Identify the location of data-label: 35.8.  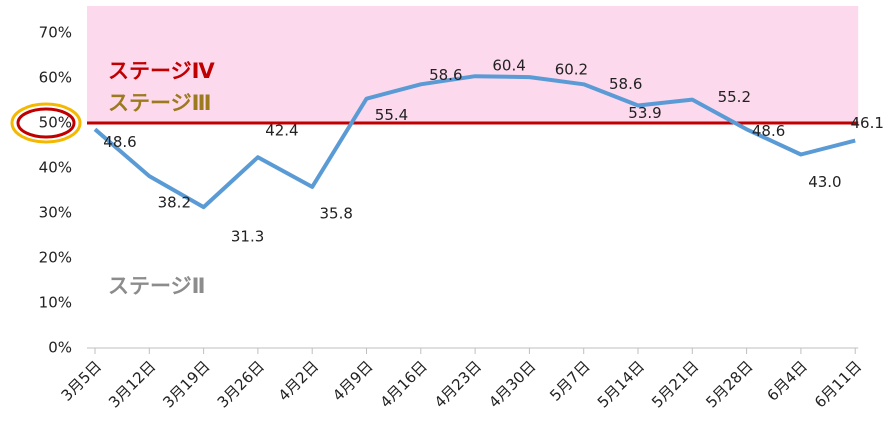
(335, 213).